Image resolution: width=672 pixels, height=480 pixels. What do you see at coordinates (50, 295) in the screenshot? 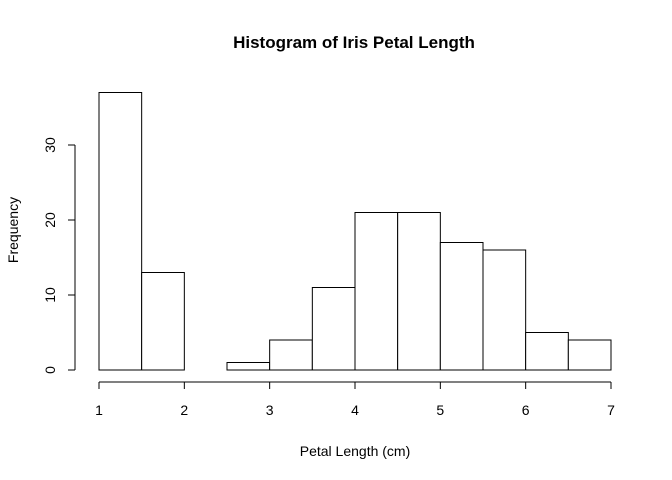
I see `y-tick-label-10: 10` at bounding box center [50, 295].